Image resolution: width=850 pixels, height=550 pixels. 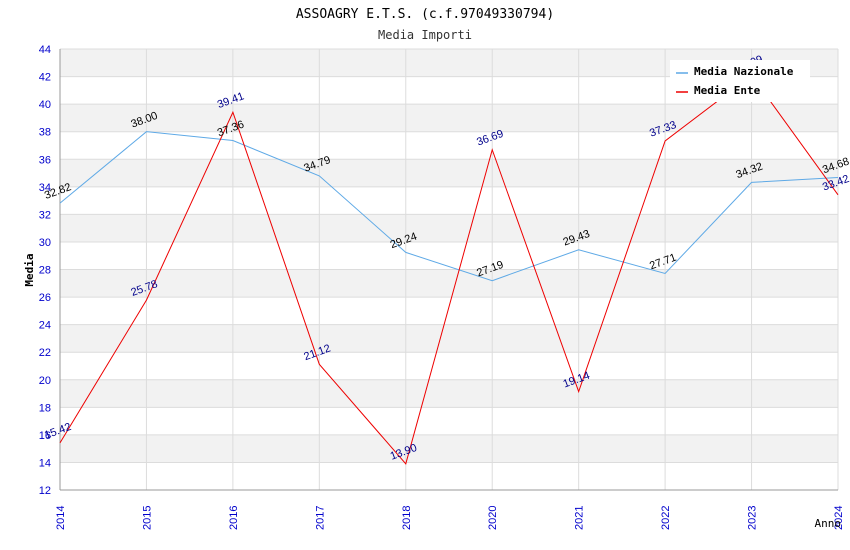 What do you see at coordinates (753, 518) in the screenshot?
I see `x-tick-label: 2023` at bounding box center [753, 518].